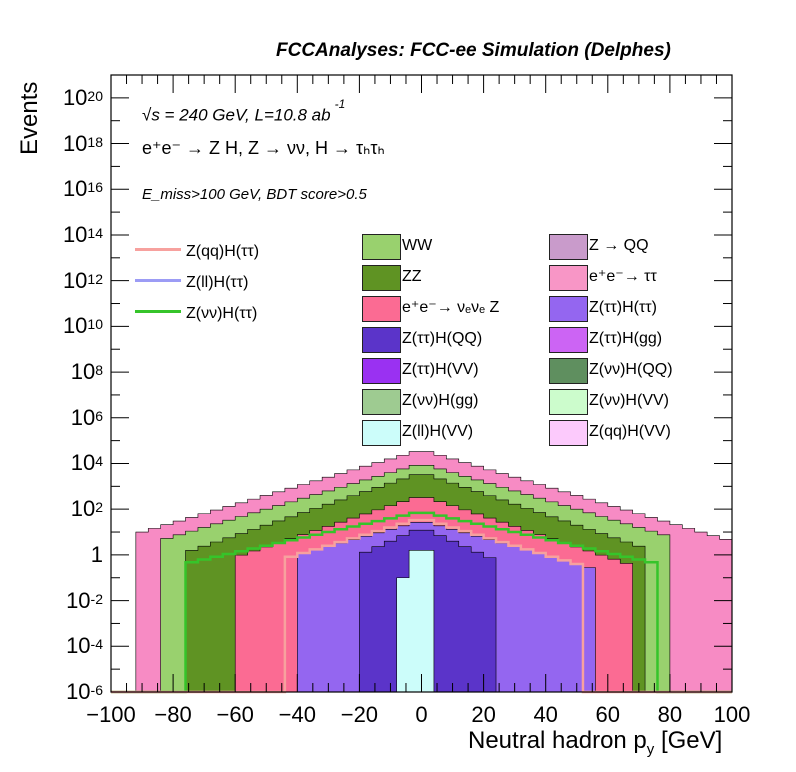  Describe the element at coordinates (438, 431) in the screenshot. I see `legend-label: Z(ll)H(VV)` at that location.